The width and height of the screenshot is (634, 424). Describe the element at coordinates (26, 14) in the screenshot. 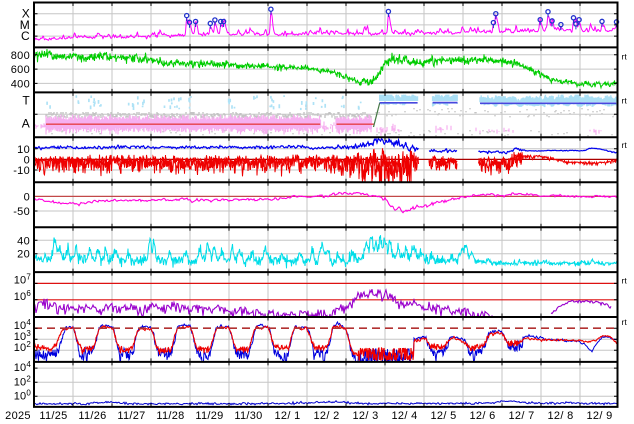

I see `svg-text: X` at that location.